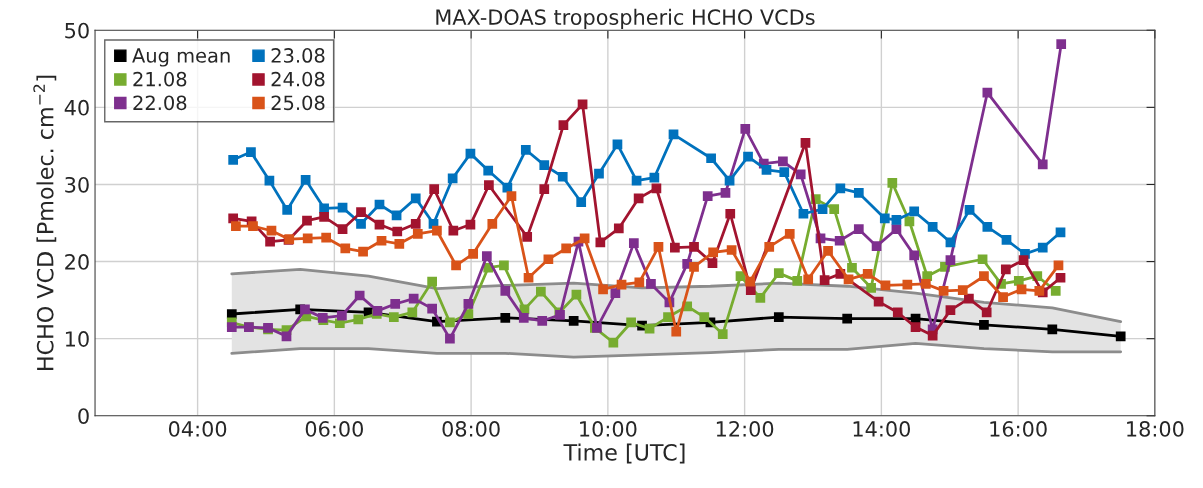 The width and height of the screenshot is (1203, 488). I want to click on line-series, so click(676, 350).